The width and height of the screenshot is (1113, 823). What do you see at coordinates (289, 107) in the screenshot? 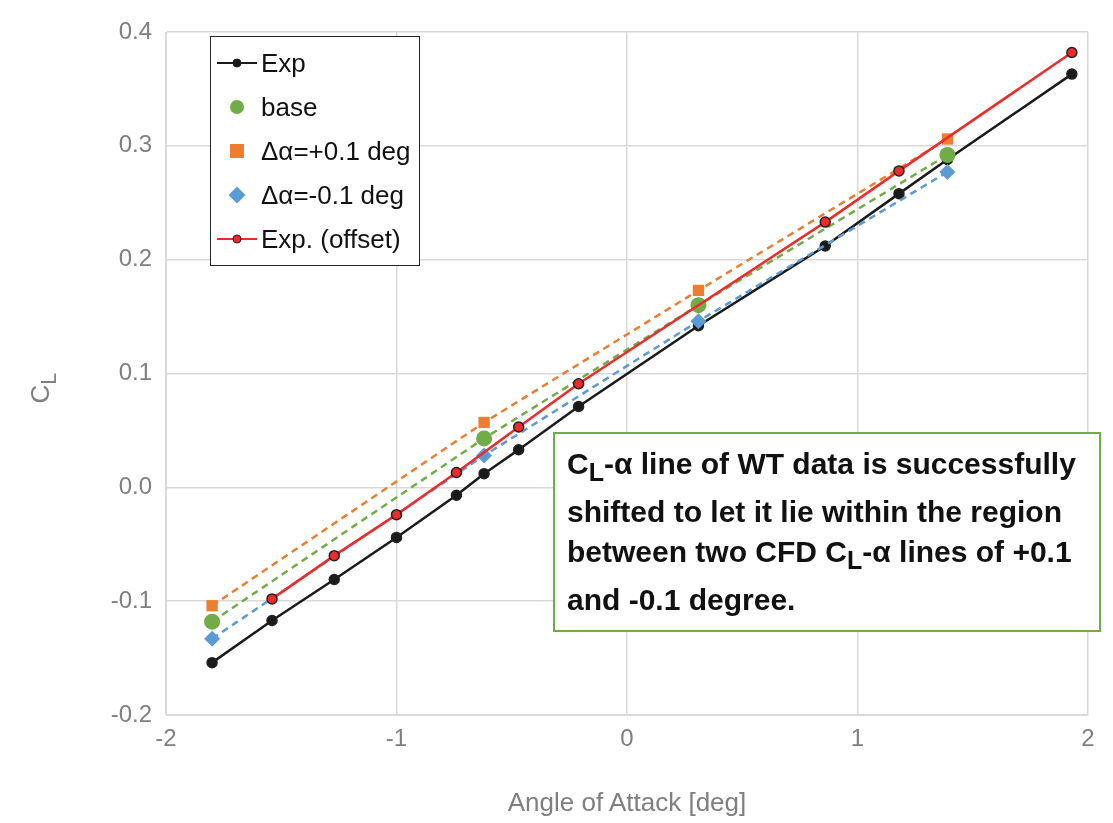
I see `legend-label: base` at bounding box center [289, 107].